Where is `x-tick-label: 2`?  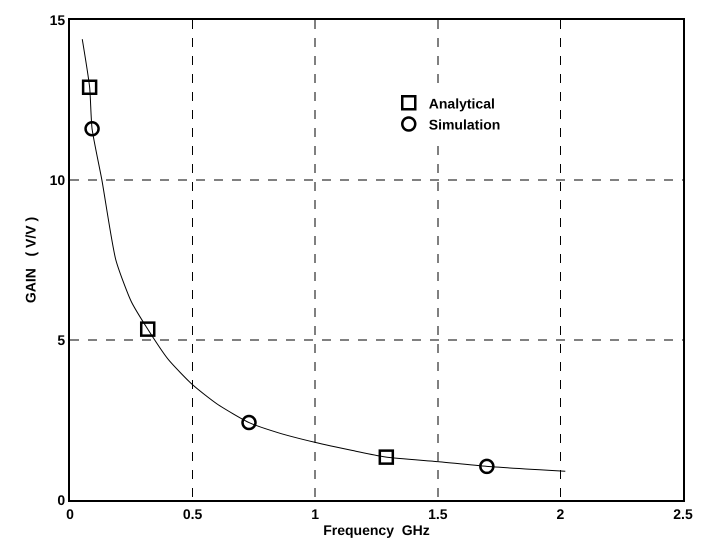 x-tick-label: 2 is located at coordinates (560, 514).